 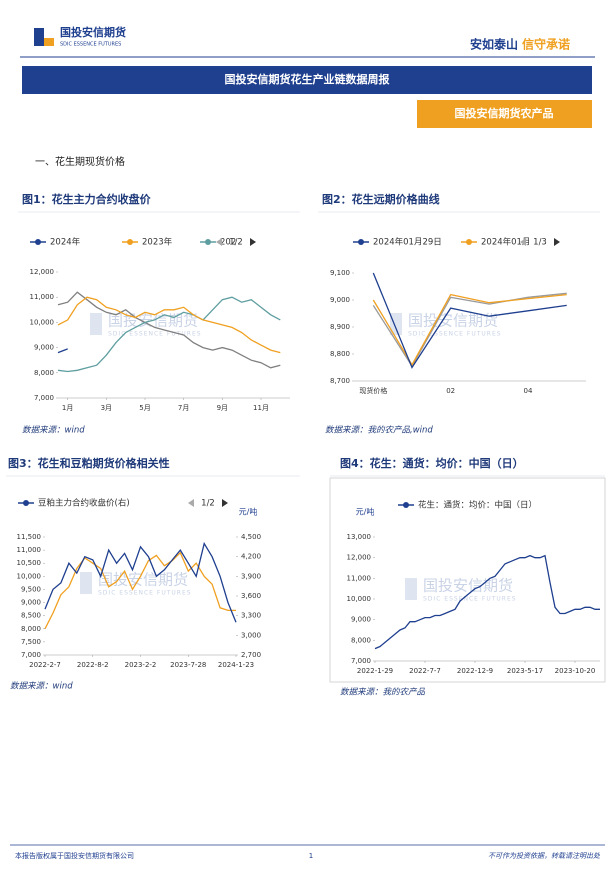 I want to click on slogan: 安如泰山, so click(x=494, y=44).